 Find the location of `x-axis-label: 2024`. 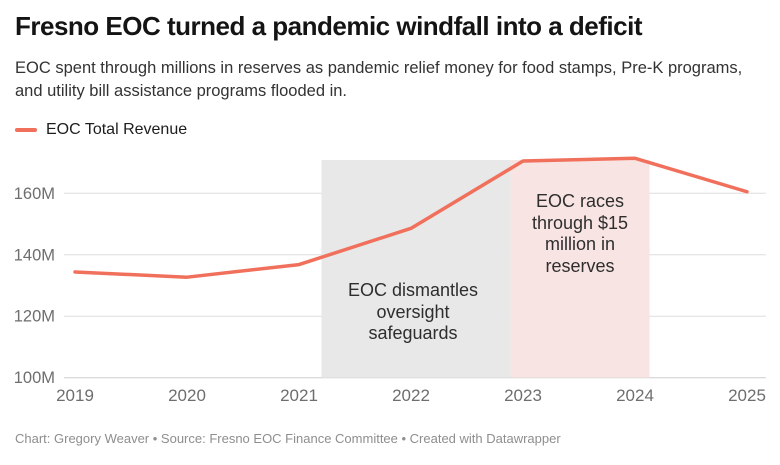

x-axis-label: 2024 is located at coordinates (635, 395).